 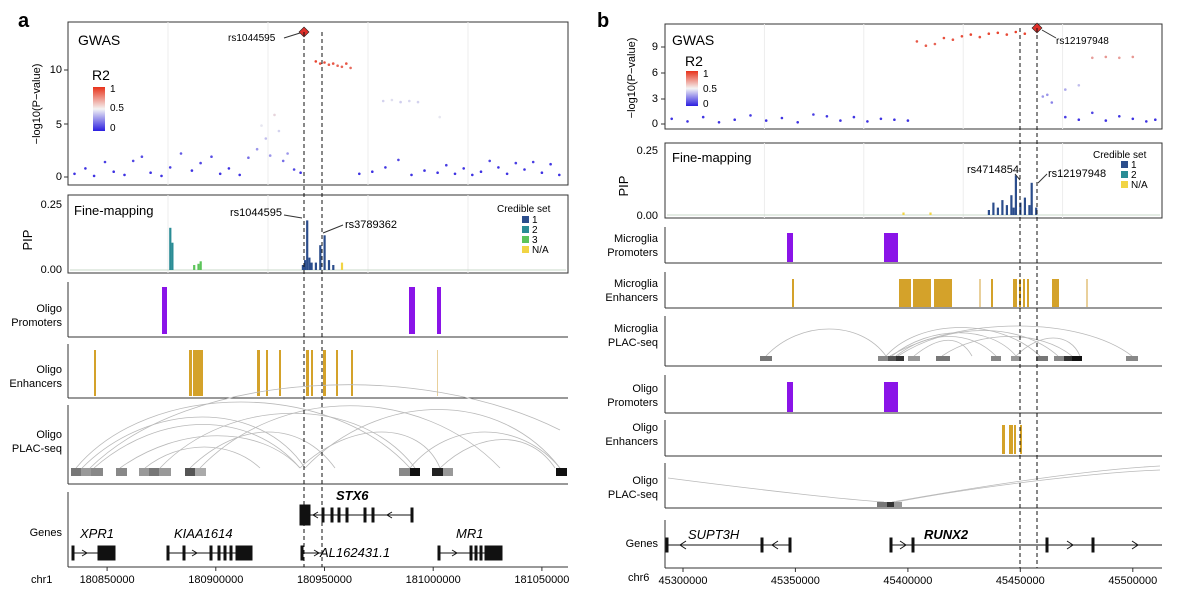 I want to click on track-label-b-mg-promoters-1: Microglia, so click(x=636, y=239).